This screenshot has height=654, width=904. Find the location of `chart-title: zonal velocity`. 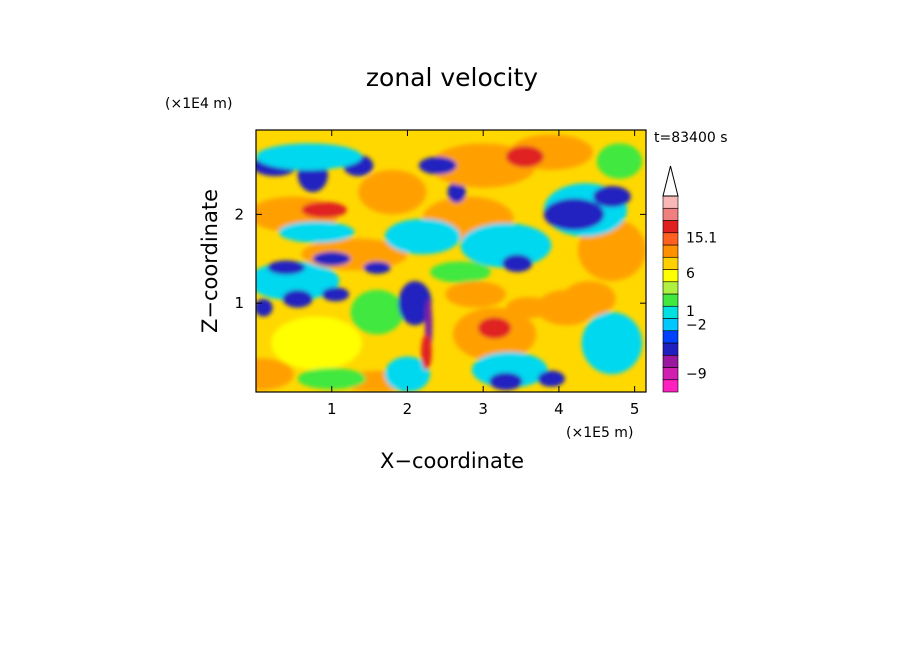

chart-title: zonal velocity is located at coordinates (452, 77).